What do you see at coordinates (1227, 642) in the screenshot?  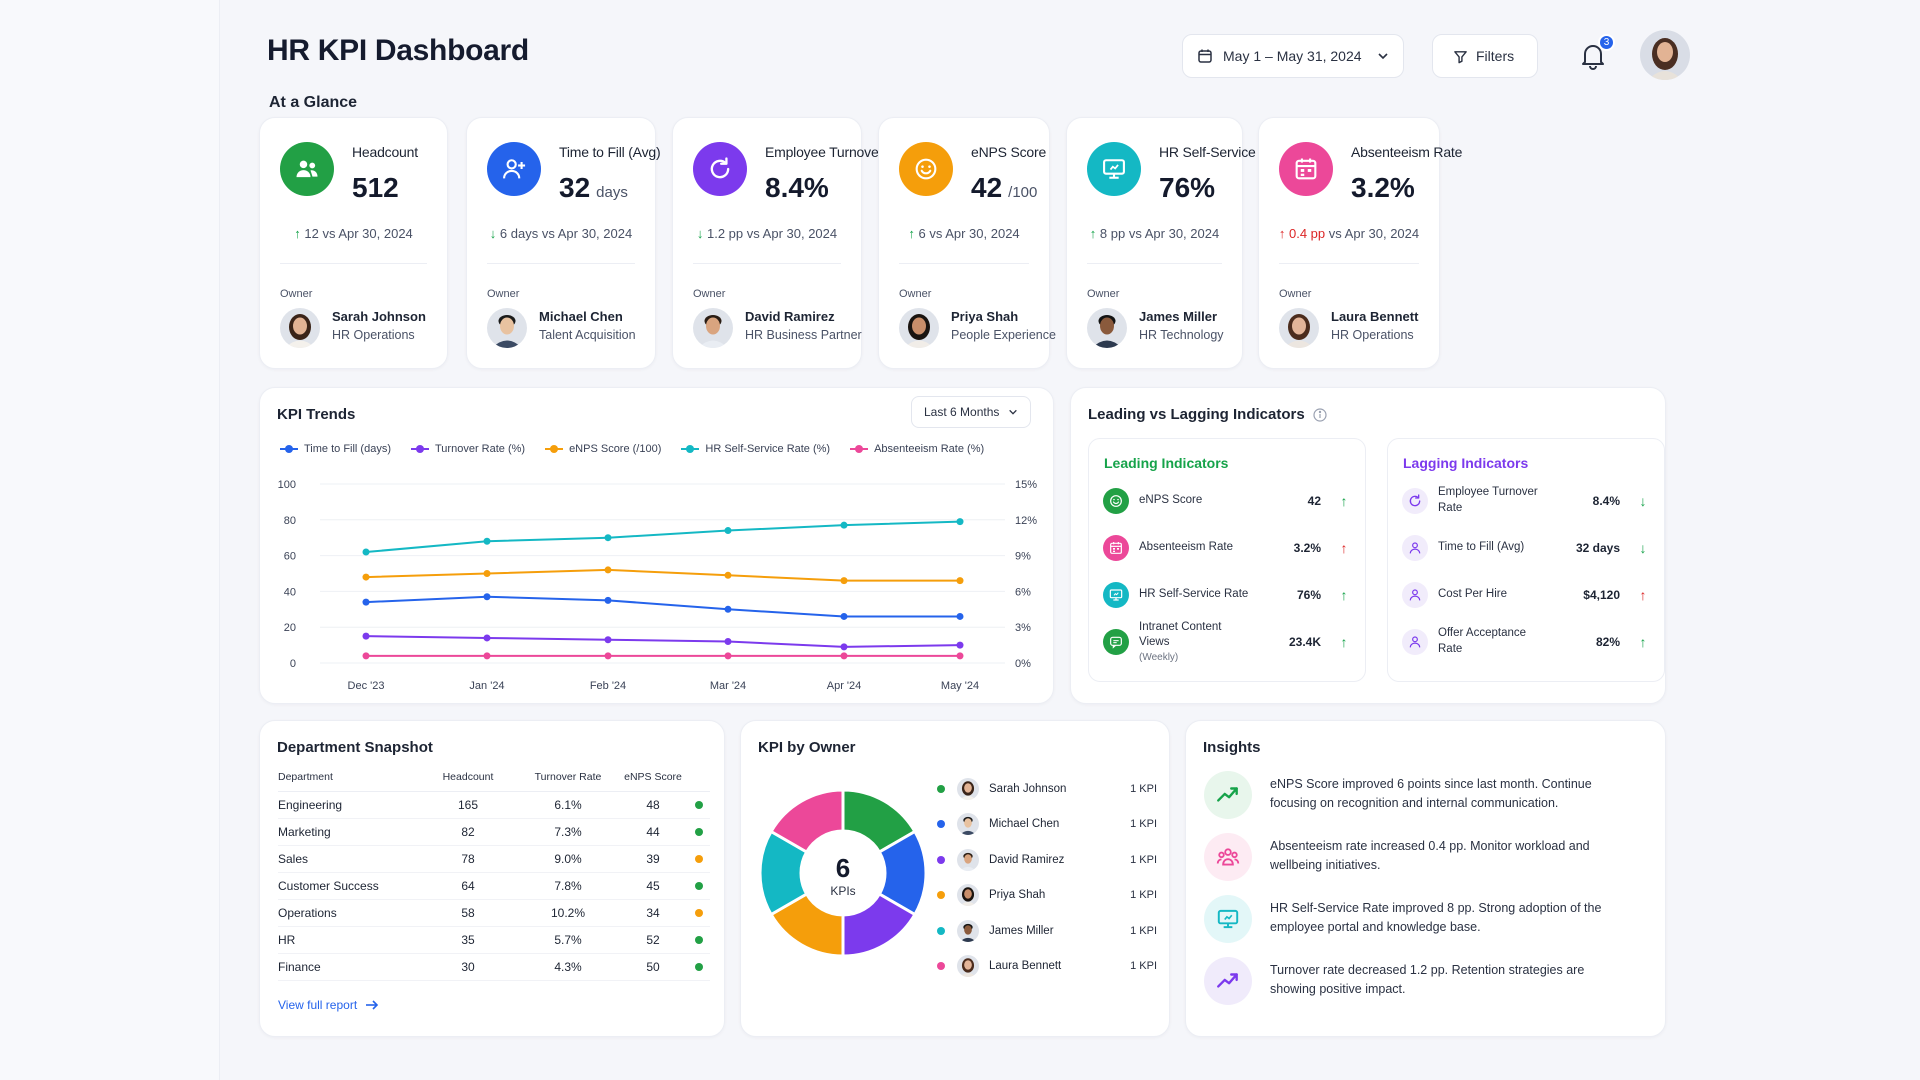 I see `indicator-row: Intranet Content Views (Weekly) 23.4K ↑` at bounding box center [1227, 642].